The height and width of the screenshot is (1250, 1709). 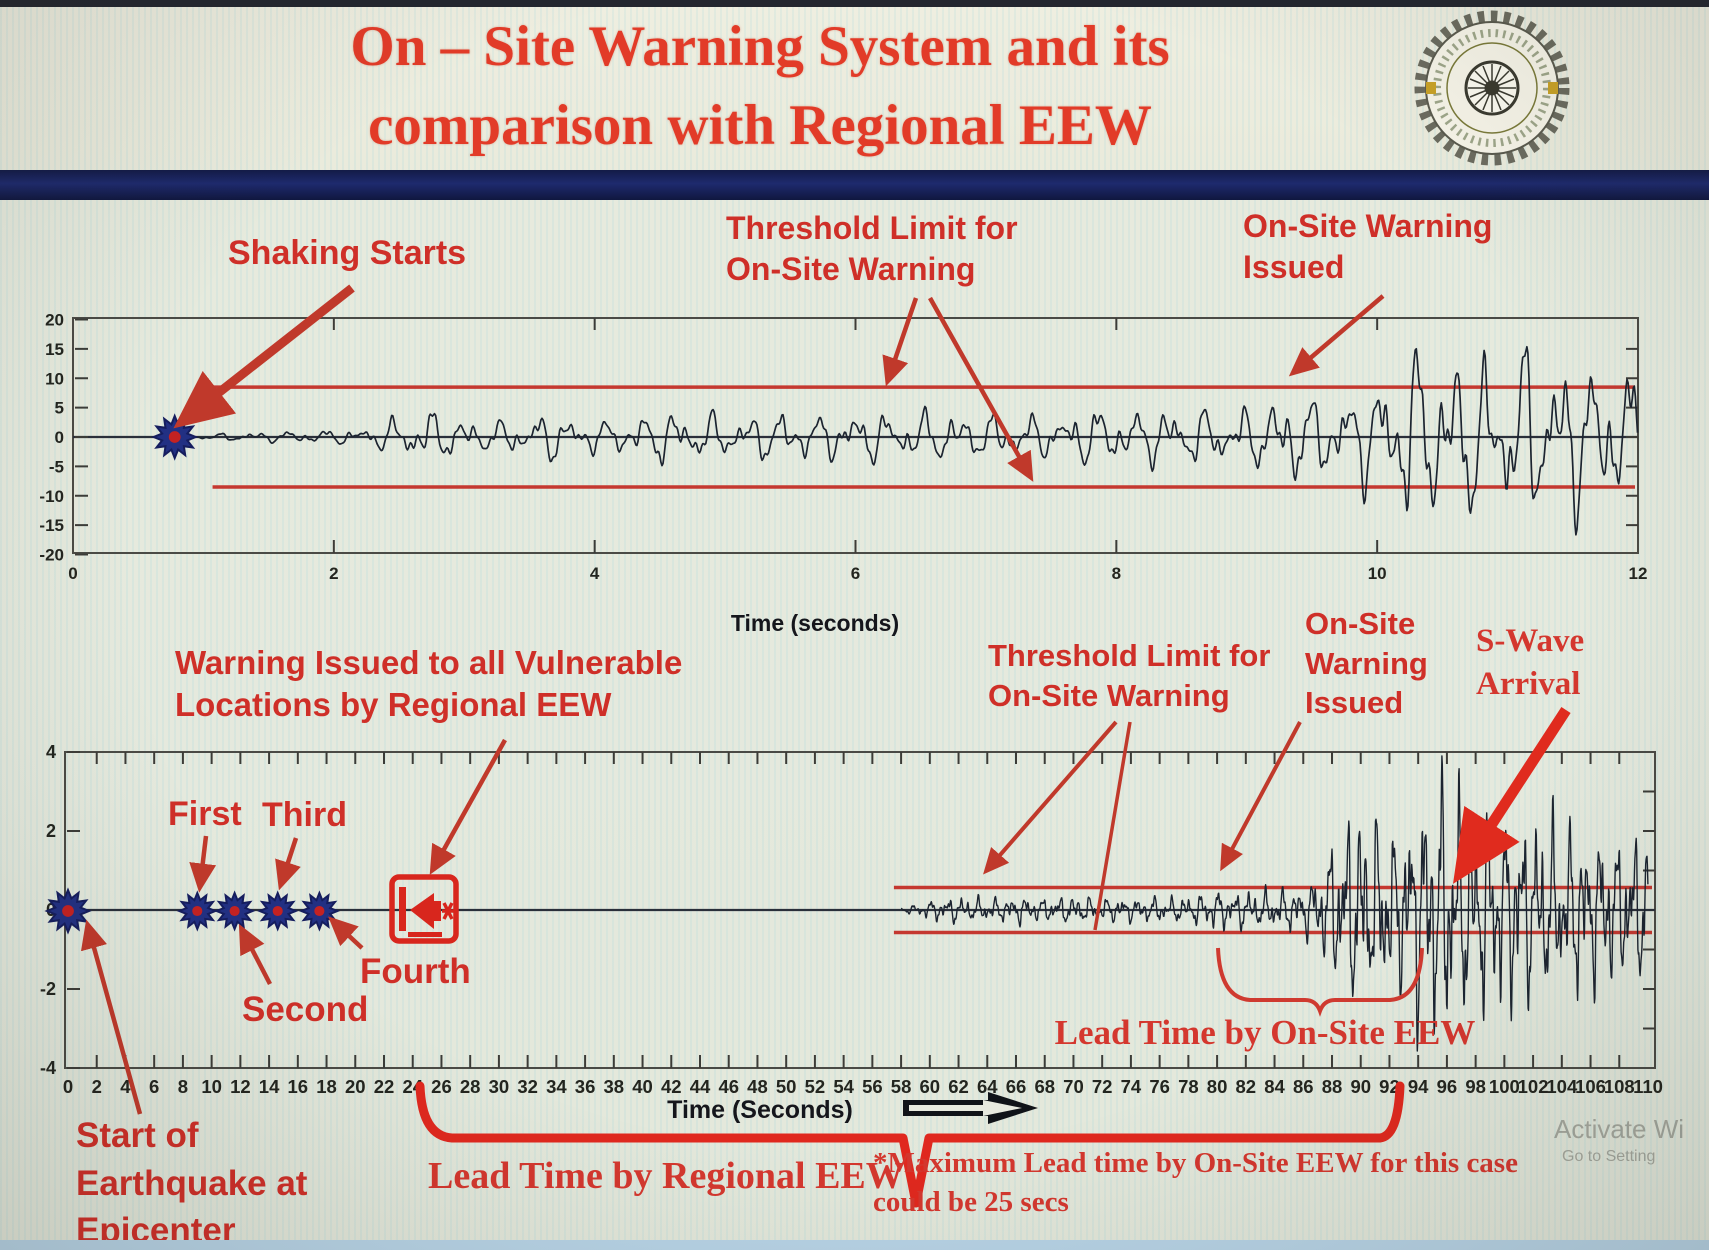 I want to click on regional-warning-siren-icon, so click(x=424, y=909).